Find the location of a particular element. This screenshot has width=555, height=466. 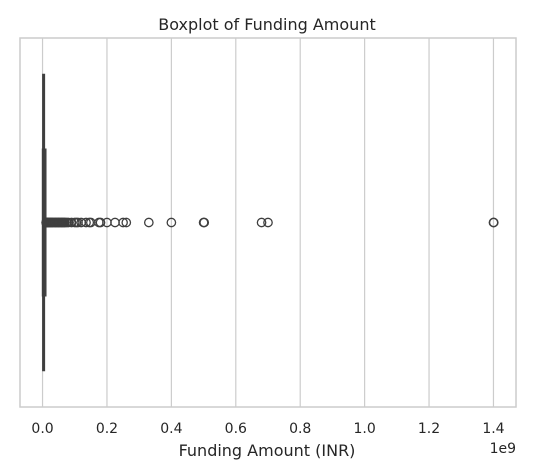

x-tick-label-0: 0.0 is located at coordinates (42, 429).